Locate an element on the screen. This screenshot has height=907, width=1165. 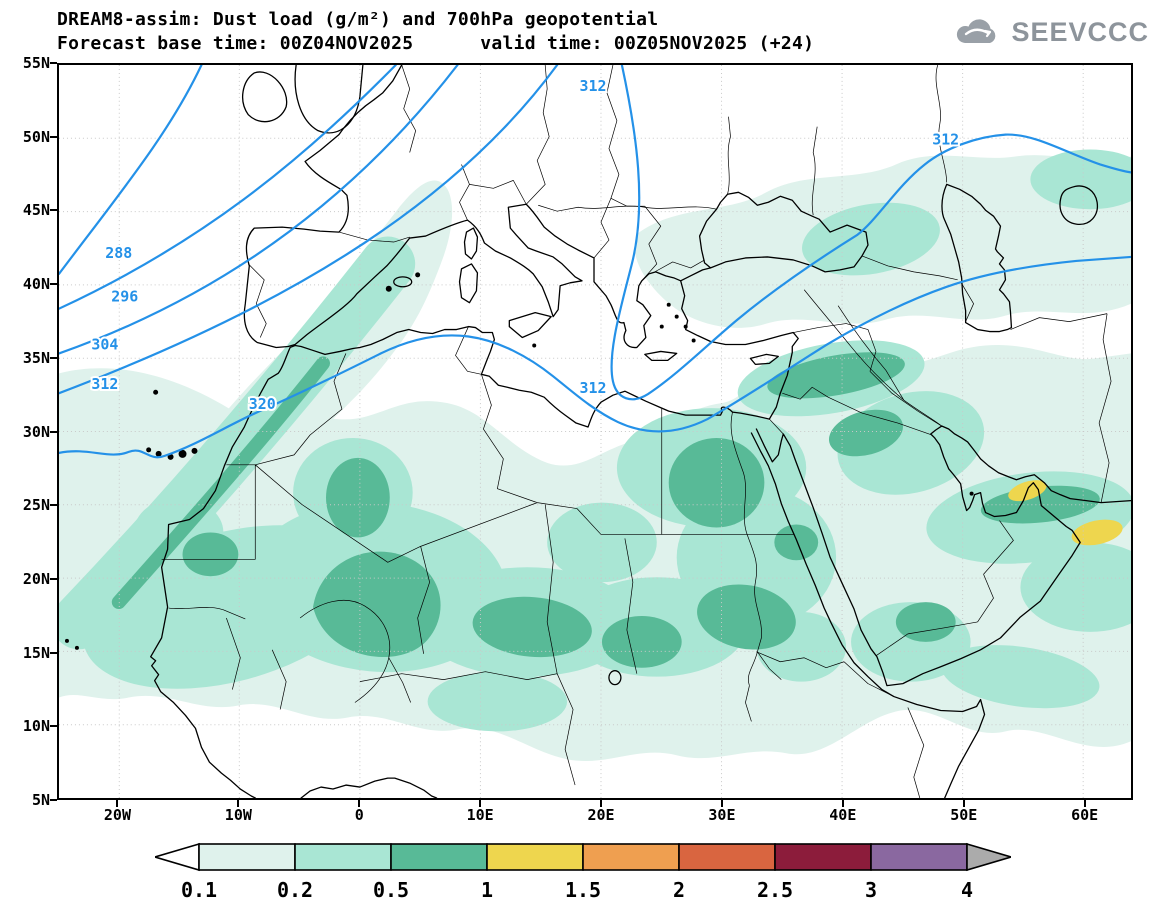
colorbar-tick-label: 0.2 is located at coordinates (294, 890).